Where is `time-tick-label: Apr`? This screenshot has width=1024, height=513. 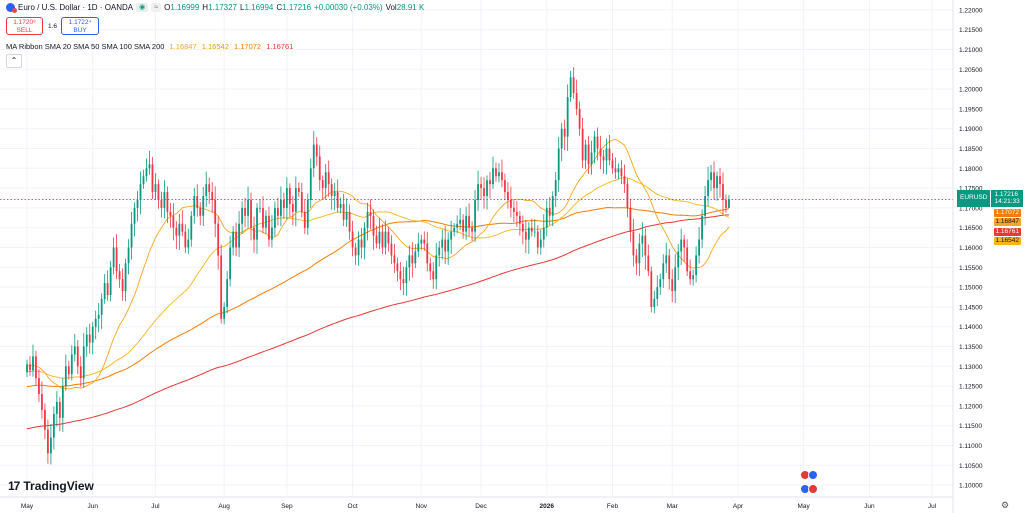 time-tick-label: Apr is located at coordinates (738, 506).